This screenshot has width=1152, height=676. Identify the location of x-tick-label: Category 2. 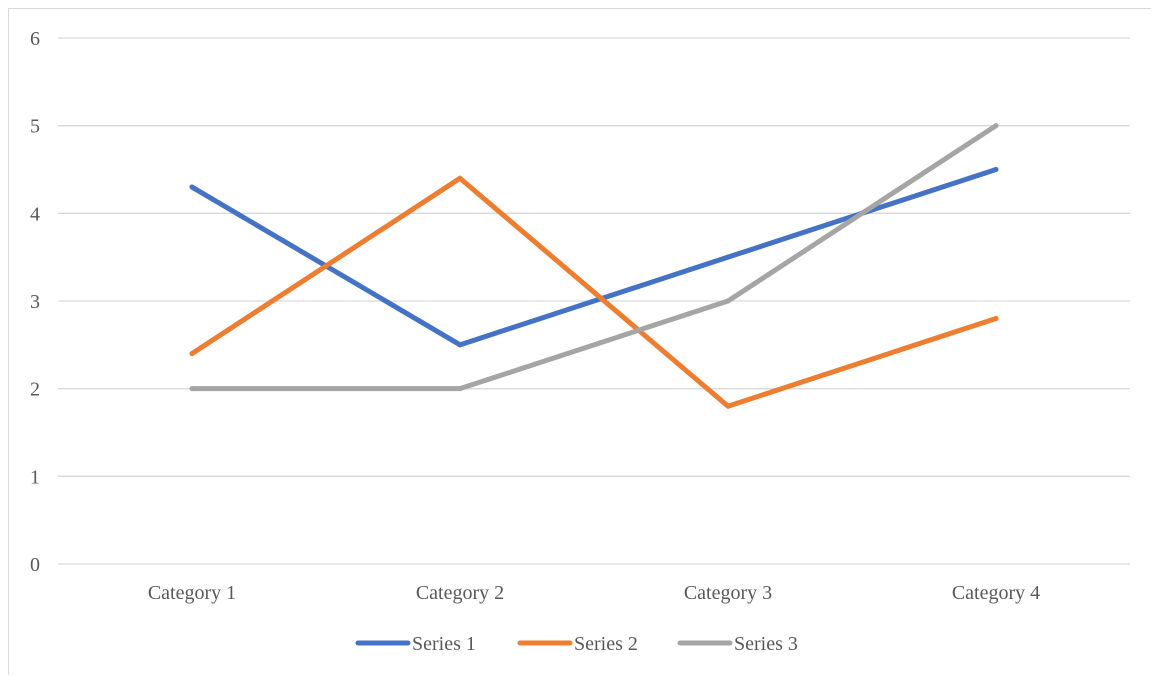
(460, 593).